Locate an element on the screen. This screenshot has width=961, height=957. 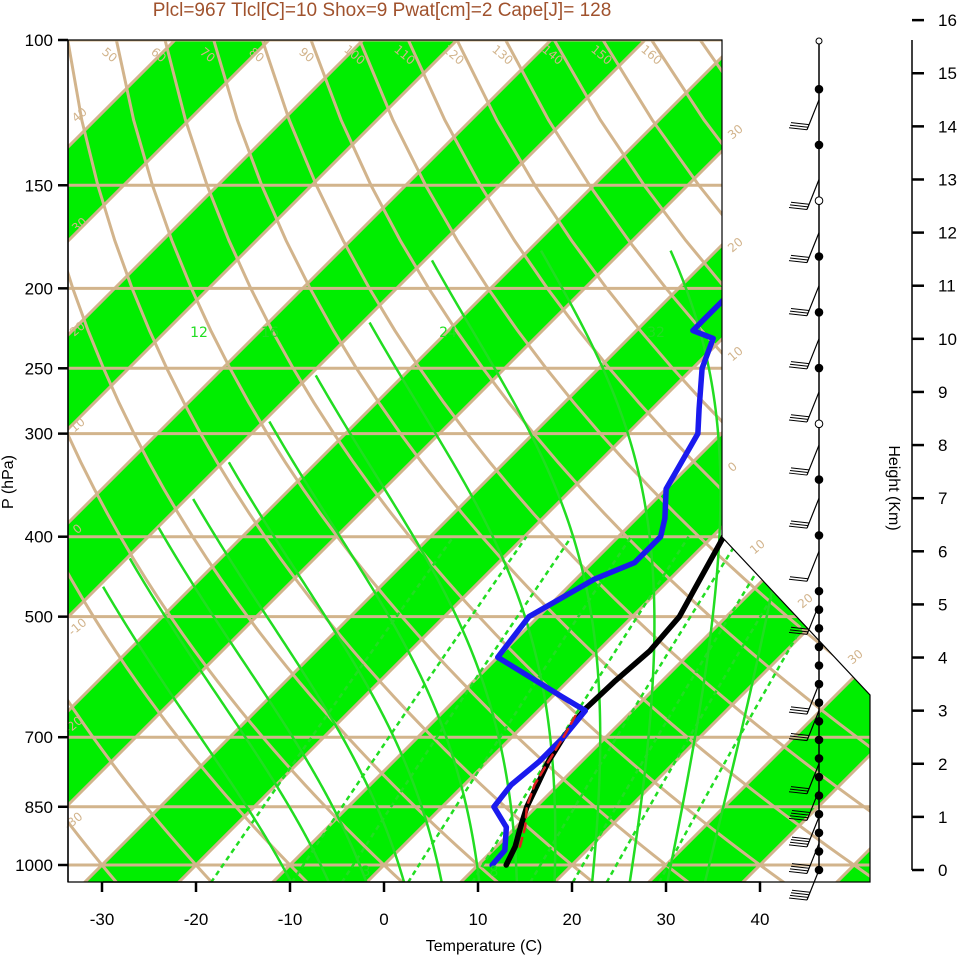
isotherm-label: 160 is located at coordinates (651, 54).